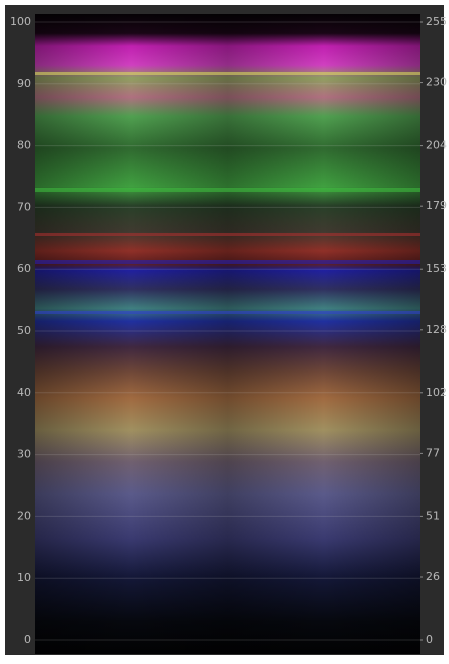 The image size is (449, 664). I want to click on y2-tick-label: 0, so click(429, 639).